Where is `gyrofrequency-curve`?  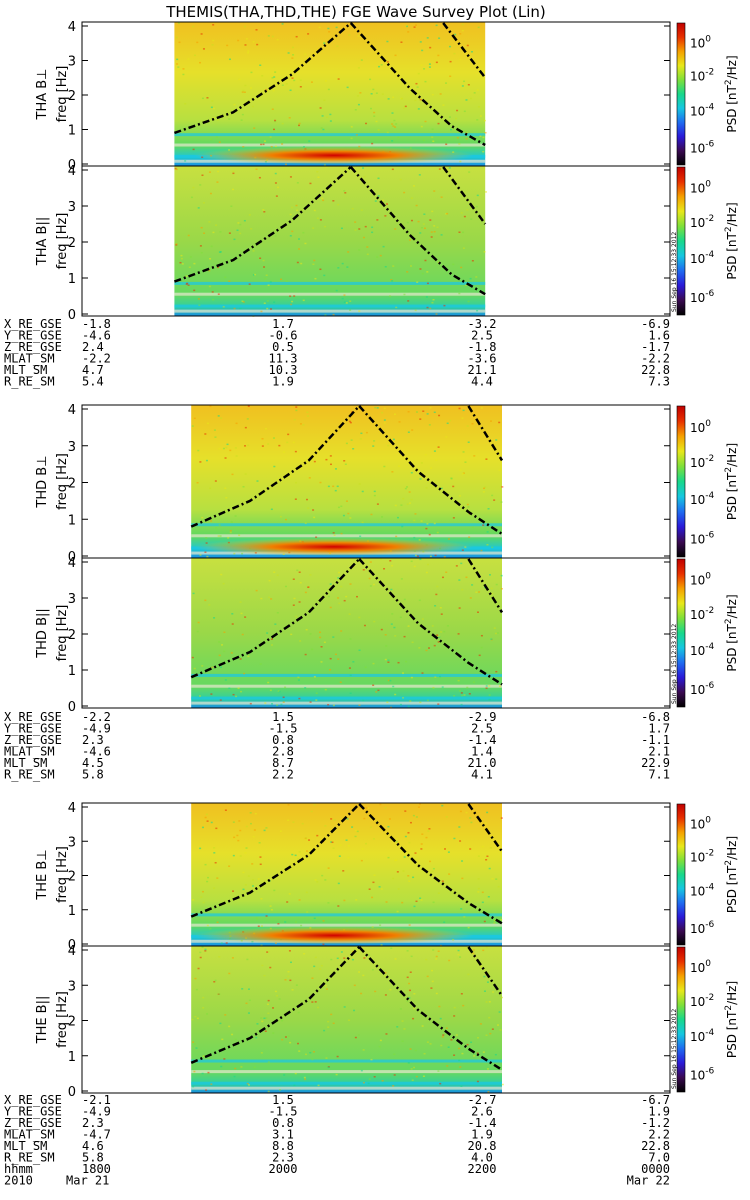 gyrofrequency-curve is located at coordinates (485, 433).